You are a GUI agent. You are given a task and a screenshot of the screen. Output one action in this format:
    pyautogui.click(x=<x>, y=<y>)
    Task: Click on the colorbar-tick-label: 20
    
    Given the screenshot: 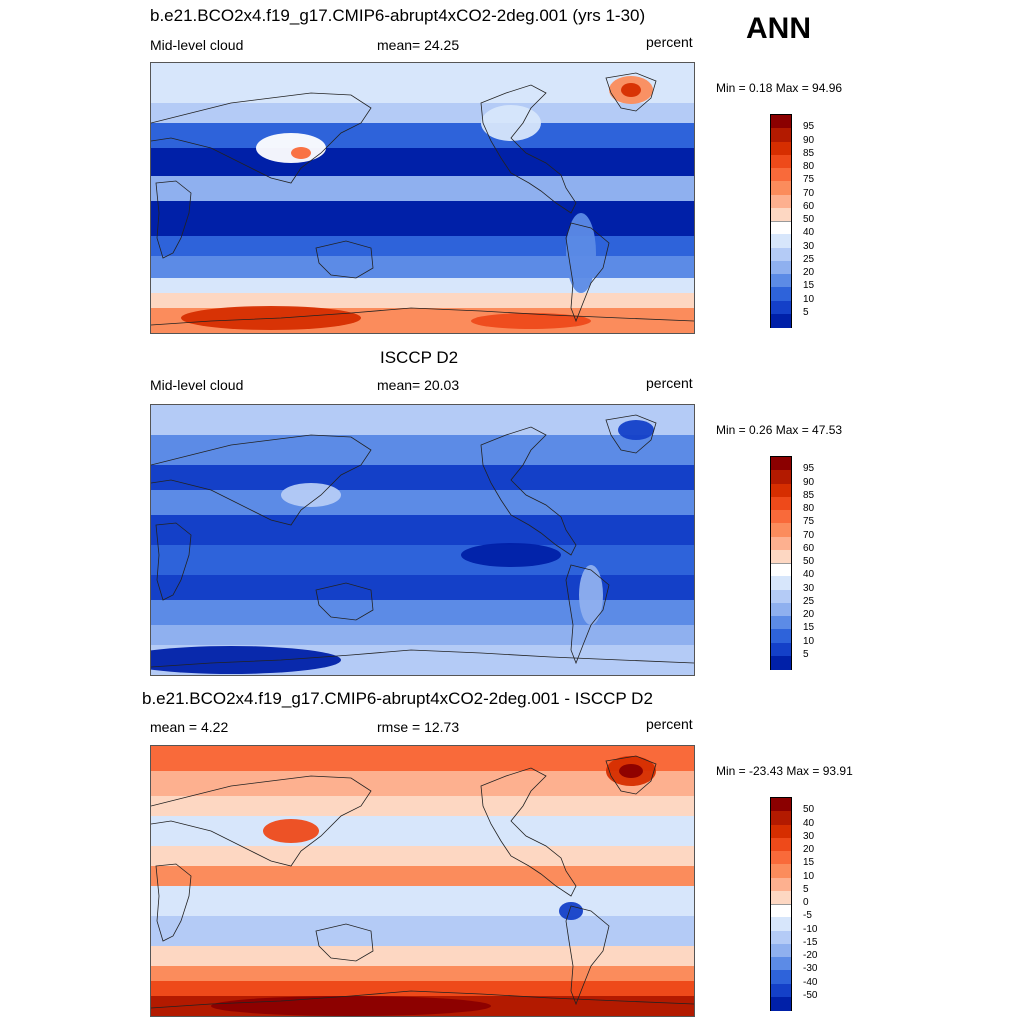 What is the action you would take?
    pyautogui.click(x=809, y=272)
    